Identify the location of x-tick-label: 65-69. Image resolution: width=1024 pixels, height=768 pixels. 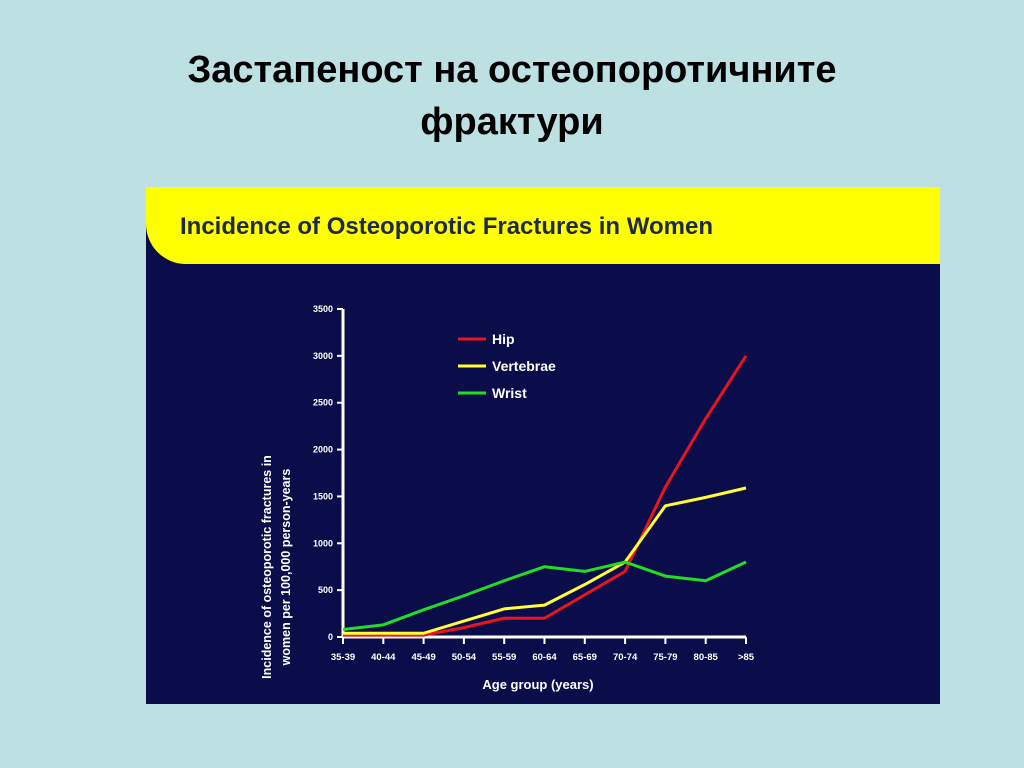
(585, 657).